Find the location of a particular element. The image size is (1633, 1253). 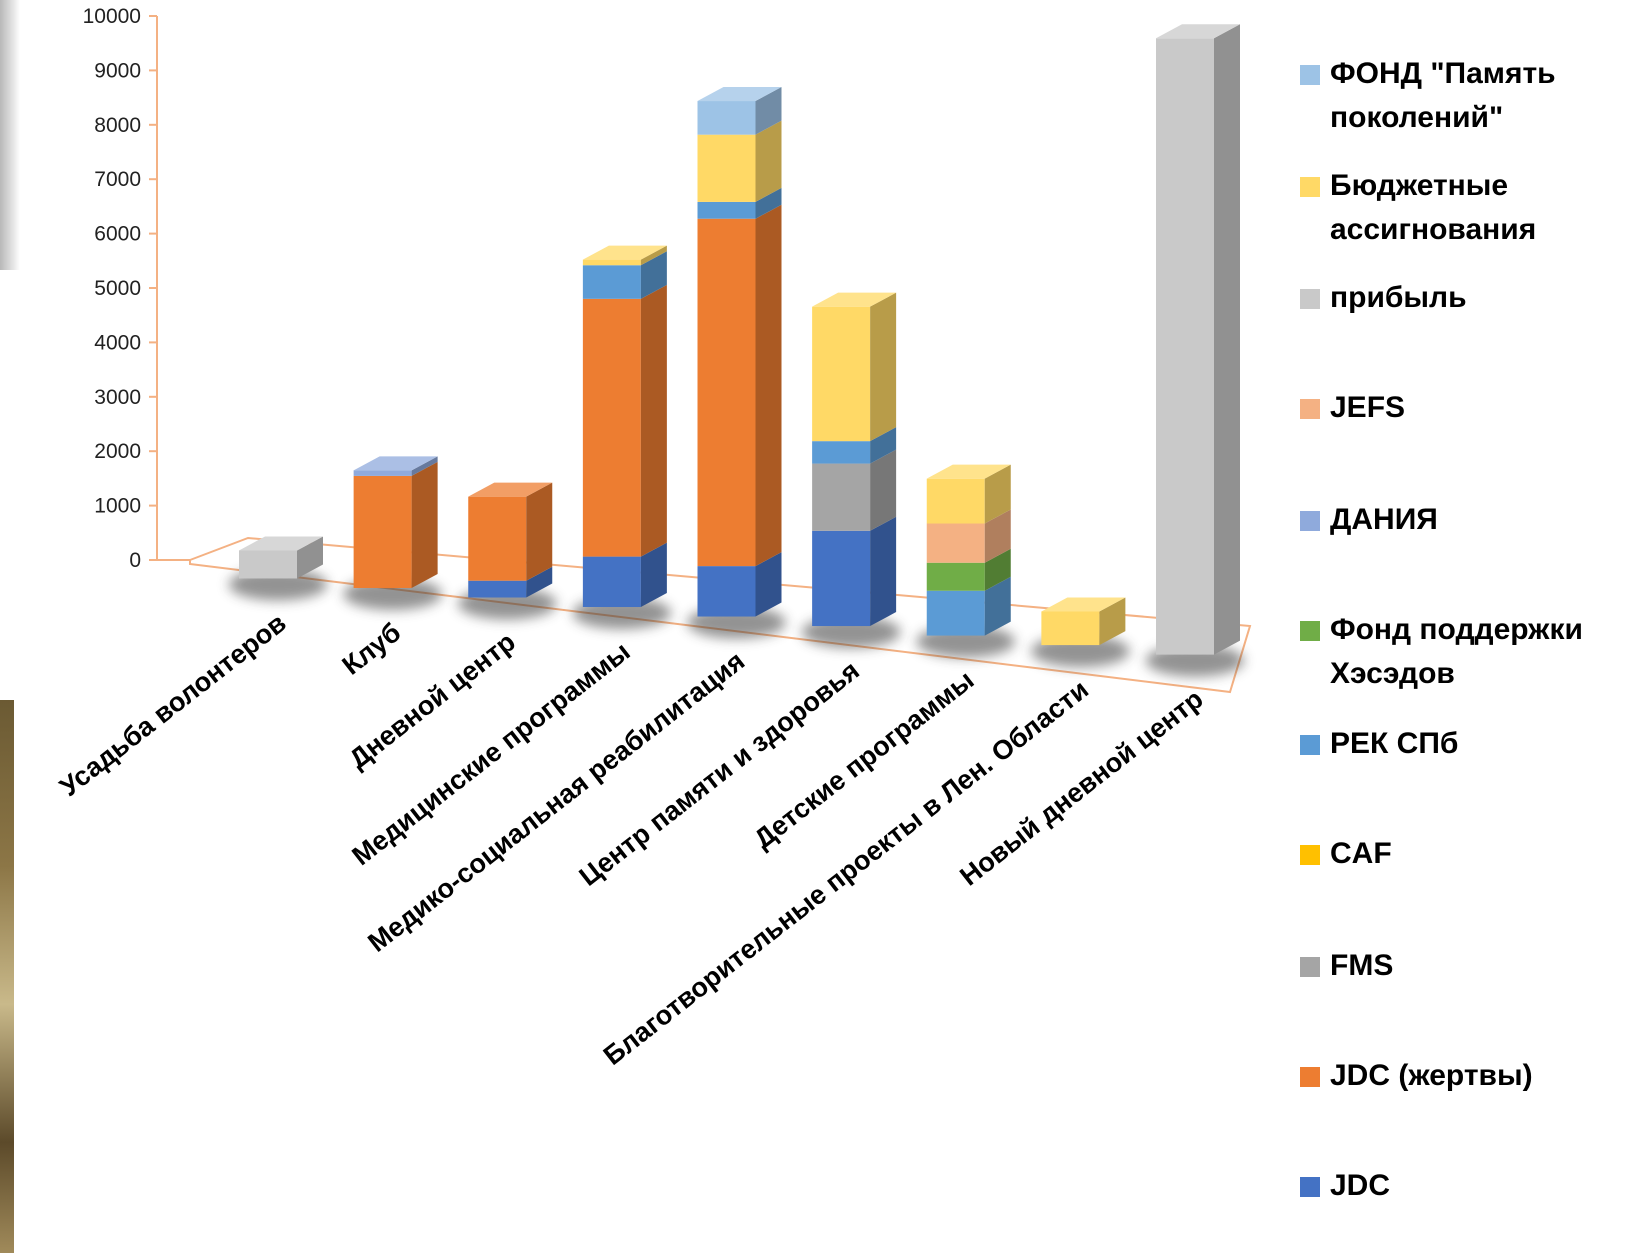

legend-label: Бюджетные ассигнования is located at coordinates (1433, 207).